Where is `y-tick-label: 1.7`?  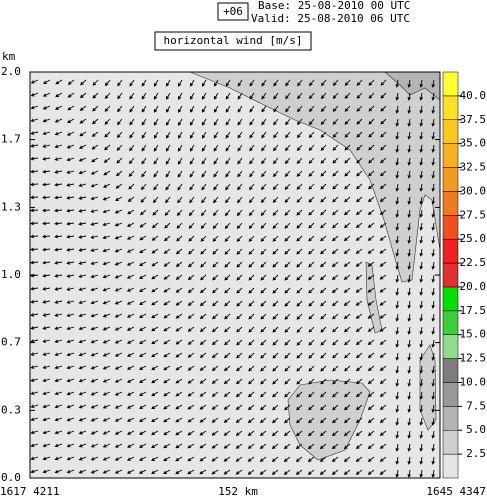 y-tick-label: 1.7 is located at coordinates (11, 139).